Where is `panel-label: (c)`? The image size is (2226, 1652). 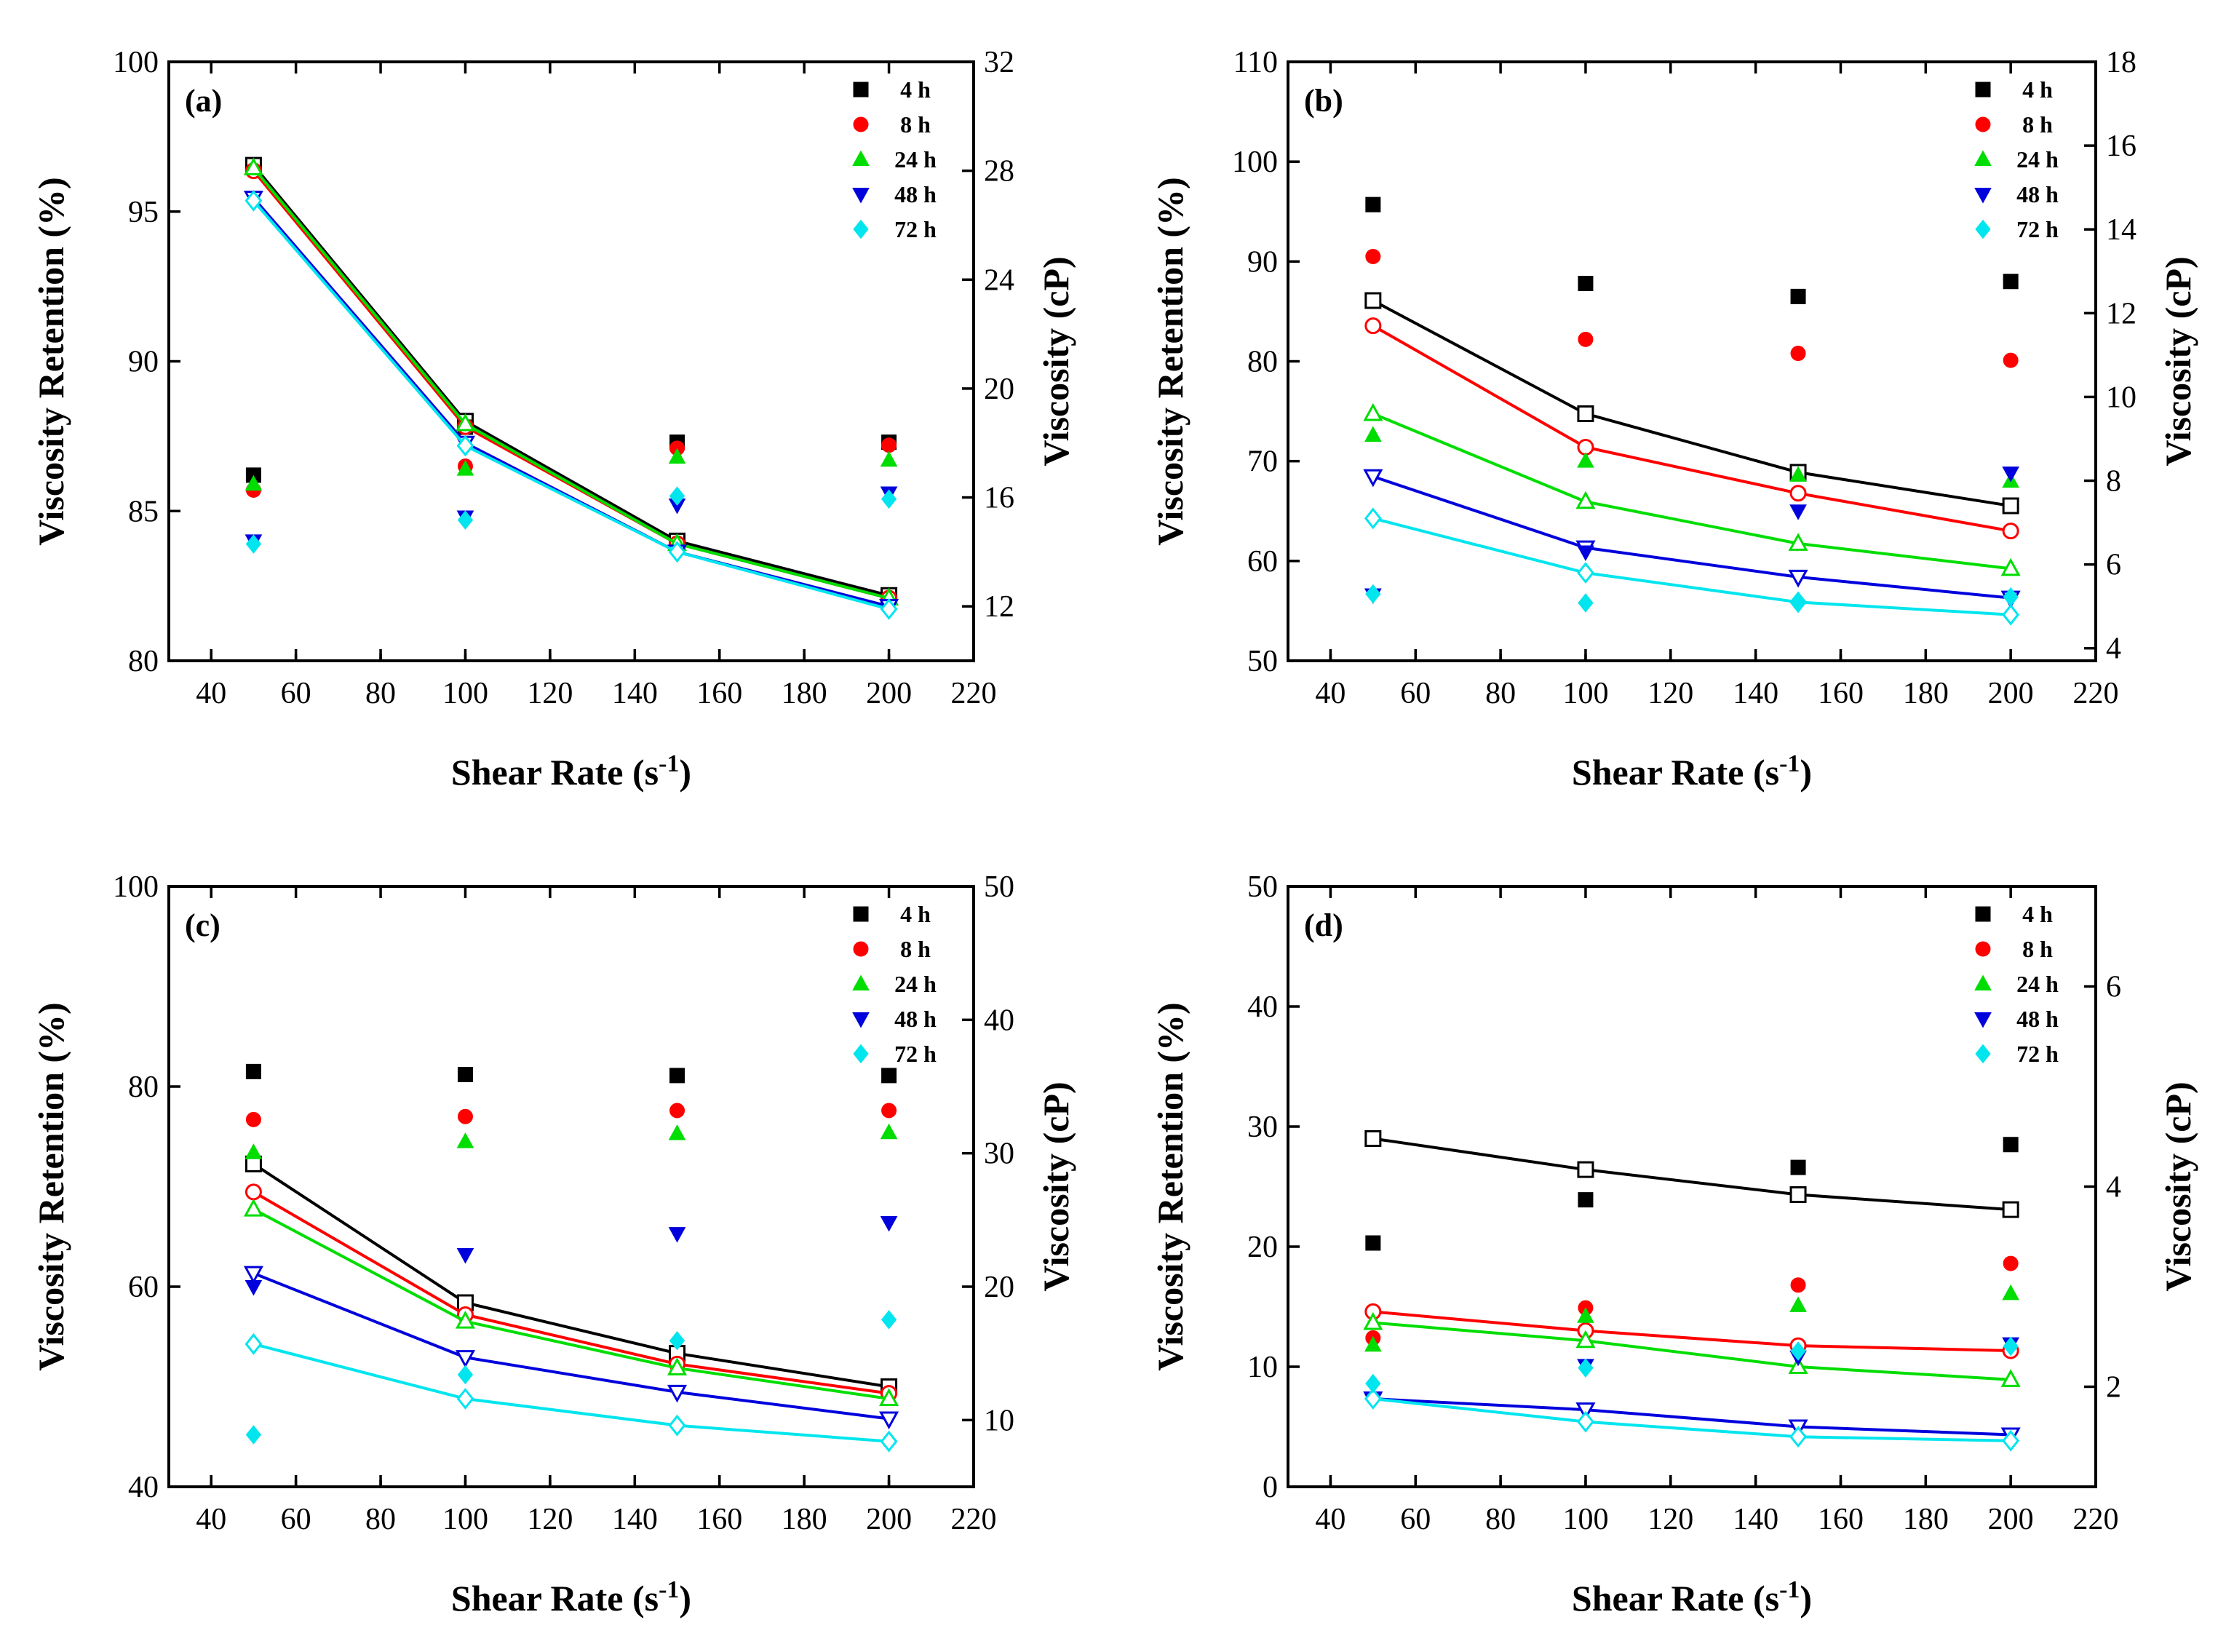 panel-label: (c) is located at coordinates (202, 925).